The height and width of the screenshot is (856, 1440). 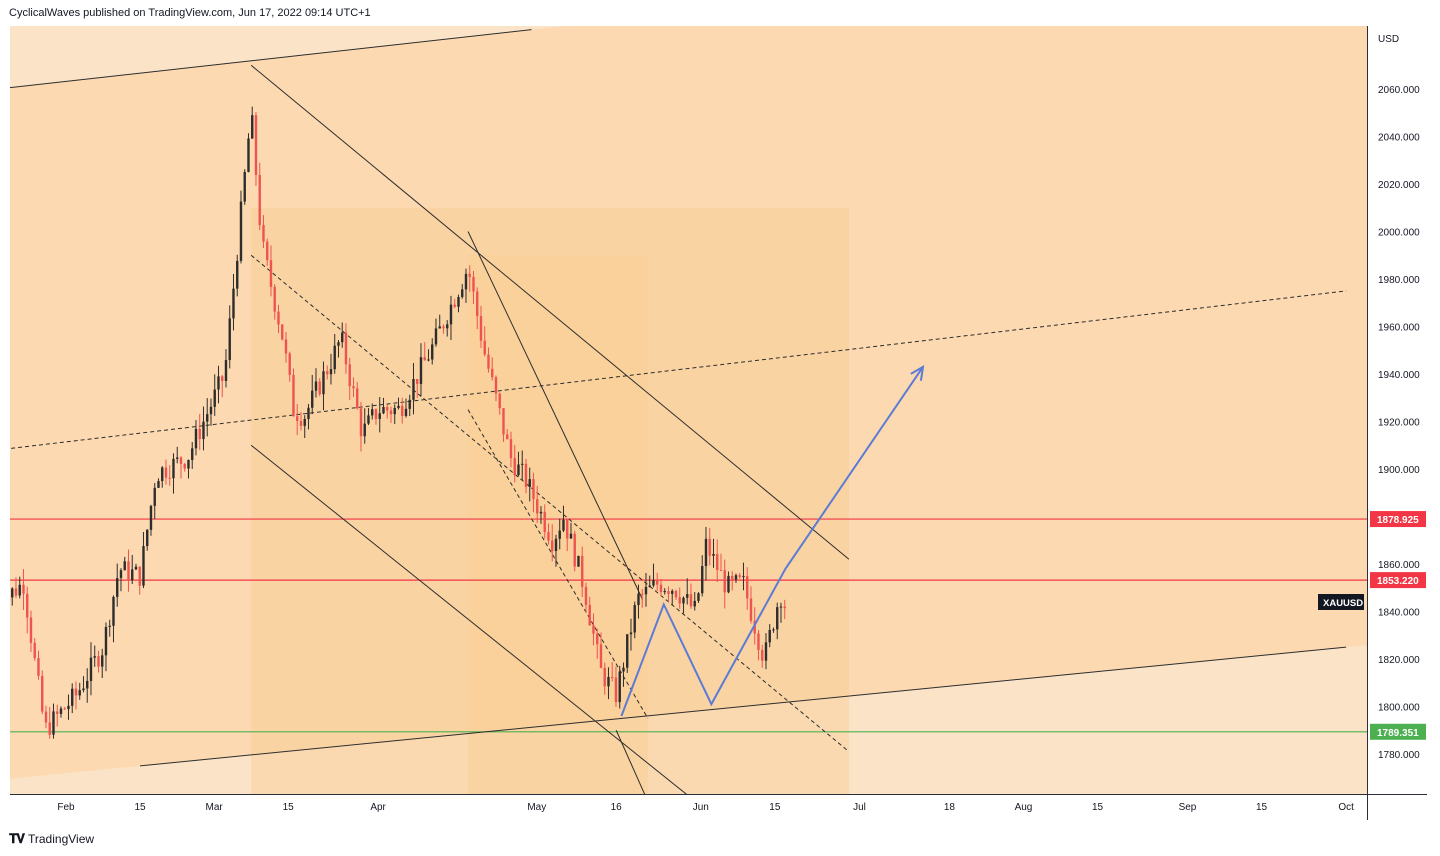 I want to click on trend-line-lower-channel, so click(x=743, y=706).